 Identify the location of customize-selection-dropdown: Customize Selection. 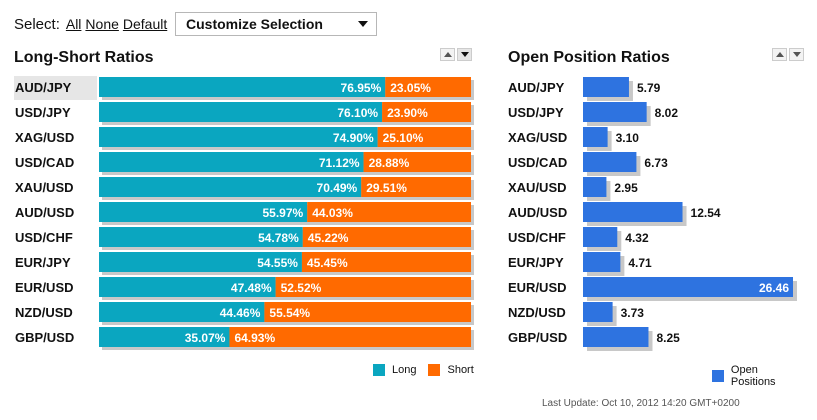
(276, 24).